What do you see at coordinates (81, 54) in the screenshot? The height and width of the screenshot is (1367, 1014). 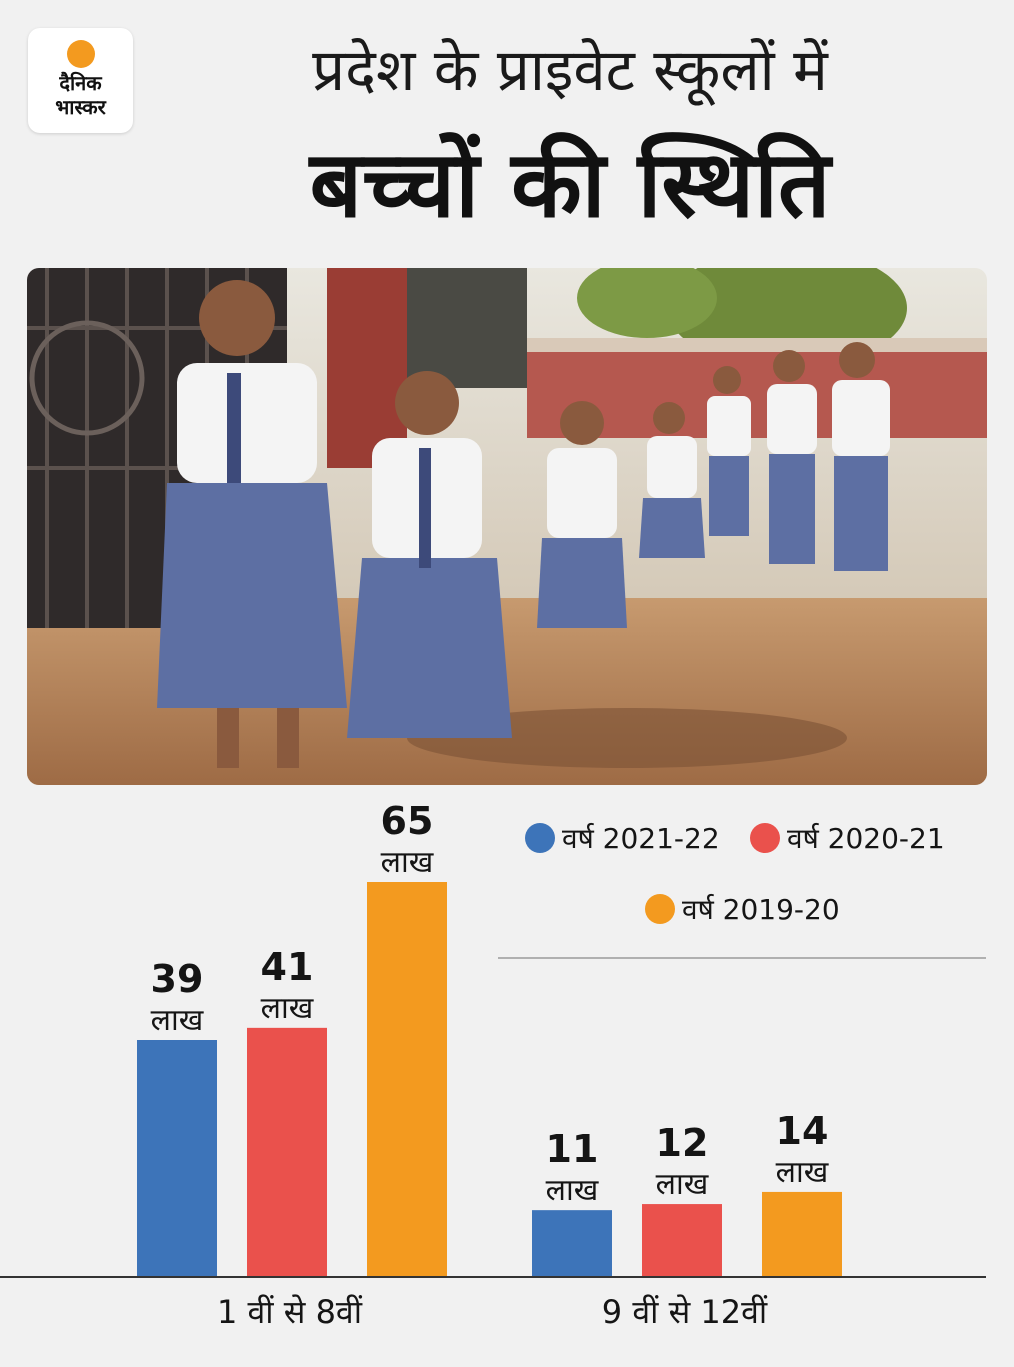 I see `sun-icon` at bounding box center [81, 54].